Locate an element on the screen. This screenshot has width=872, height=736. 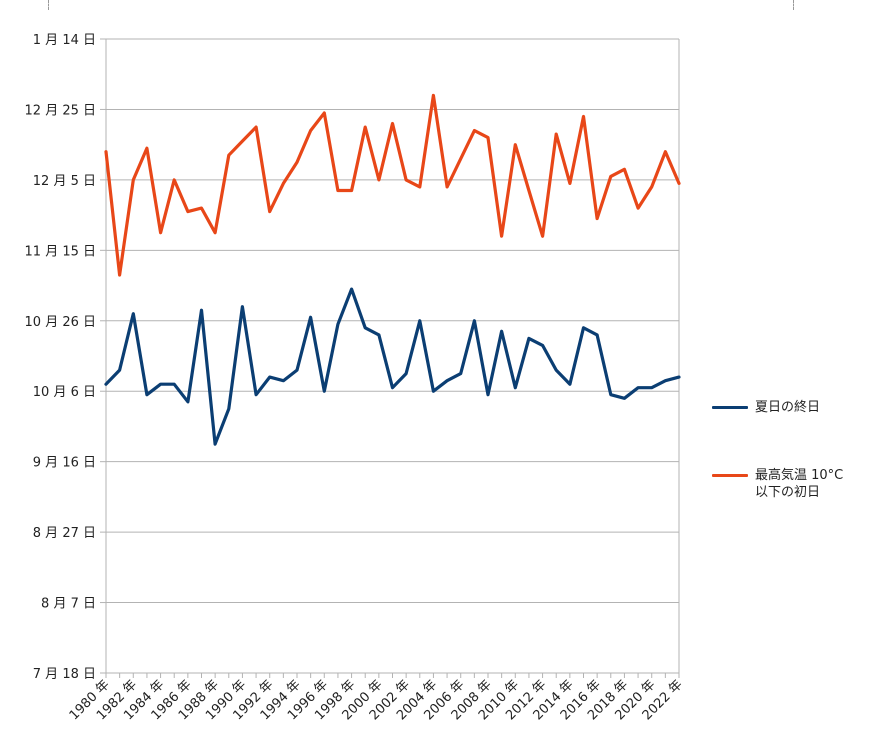
y-tick-label: 10 月 6 日 is located at coordinates (64, 392).